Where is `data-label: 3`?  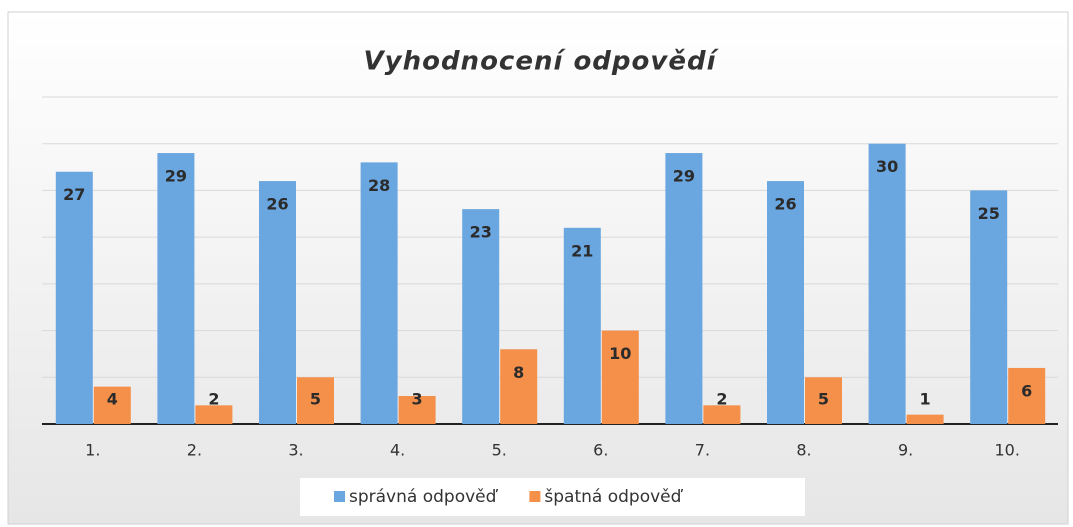
data-label: 3 is located at coordinates (417, 399).